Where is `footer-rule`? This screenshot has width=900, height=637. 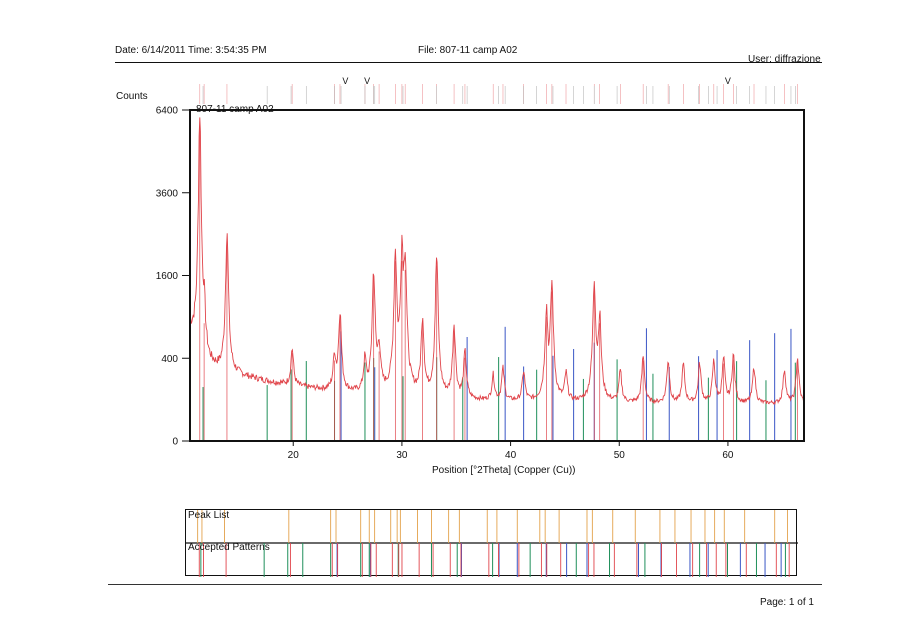 footer-rule is located at coordinates (465, 584).